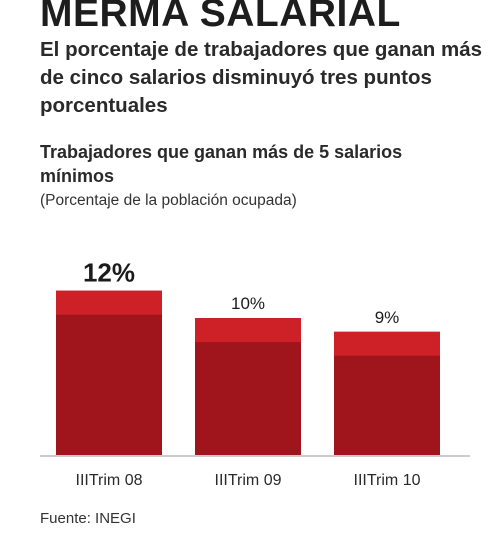 This screenshot has width=500, height=555. I want to click on source-note: Fuente: INEGI, so click(88, 518).